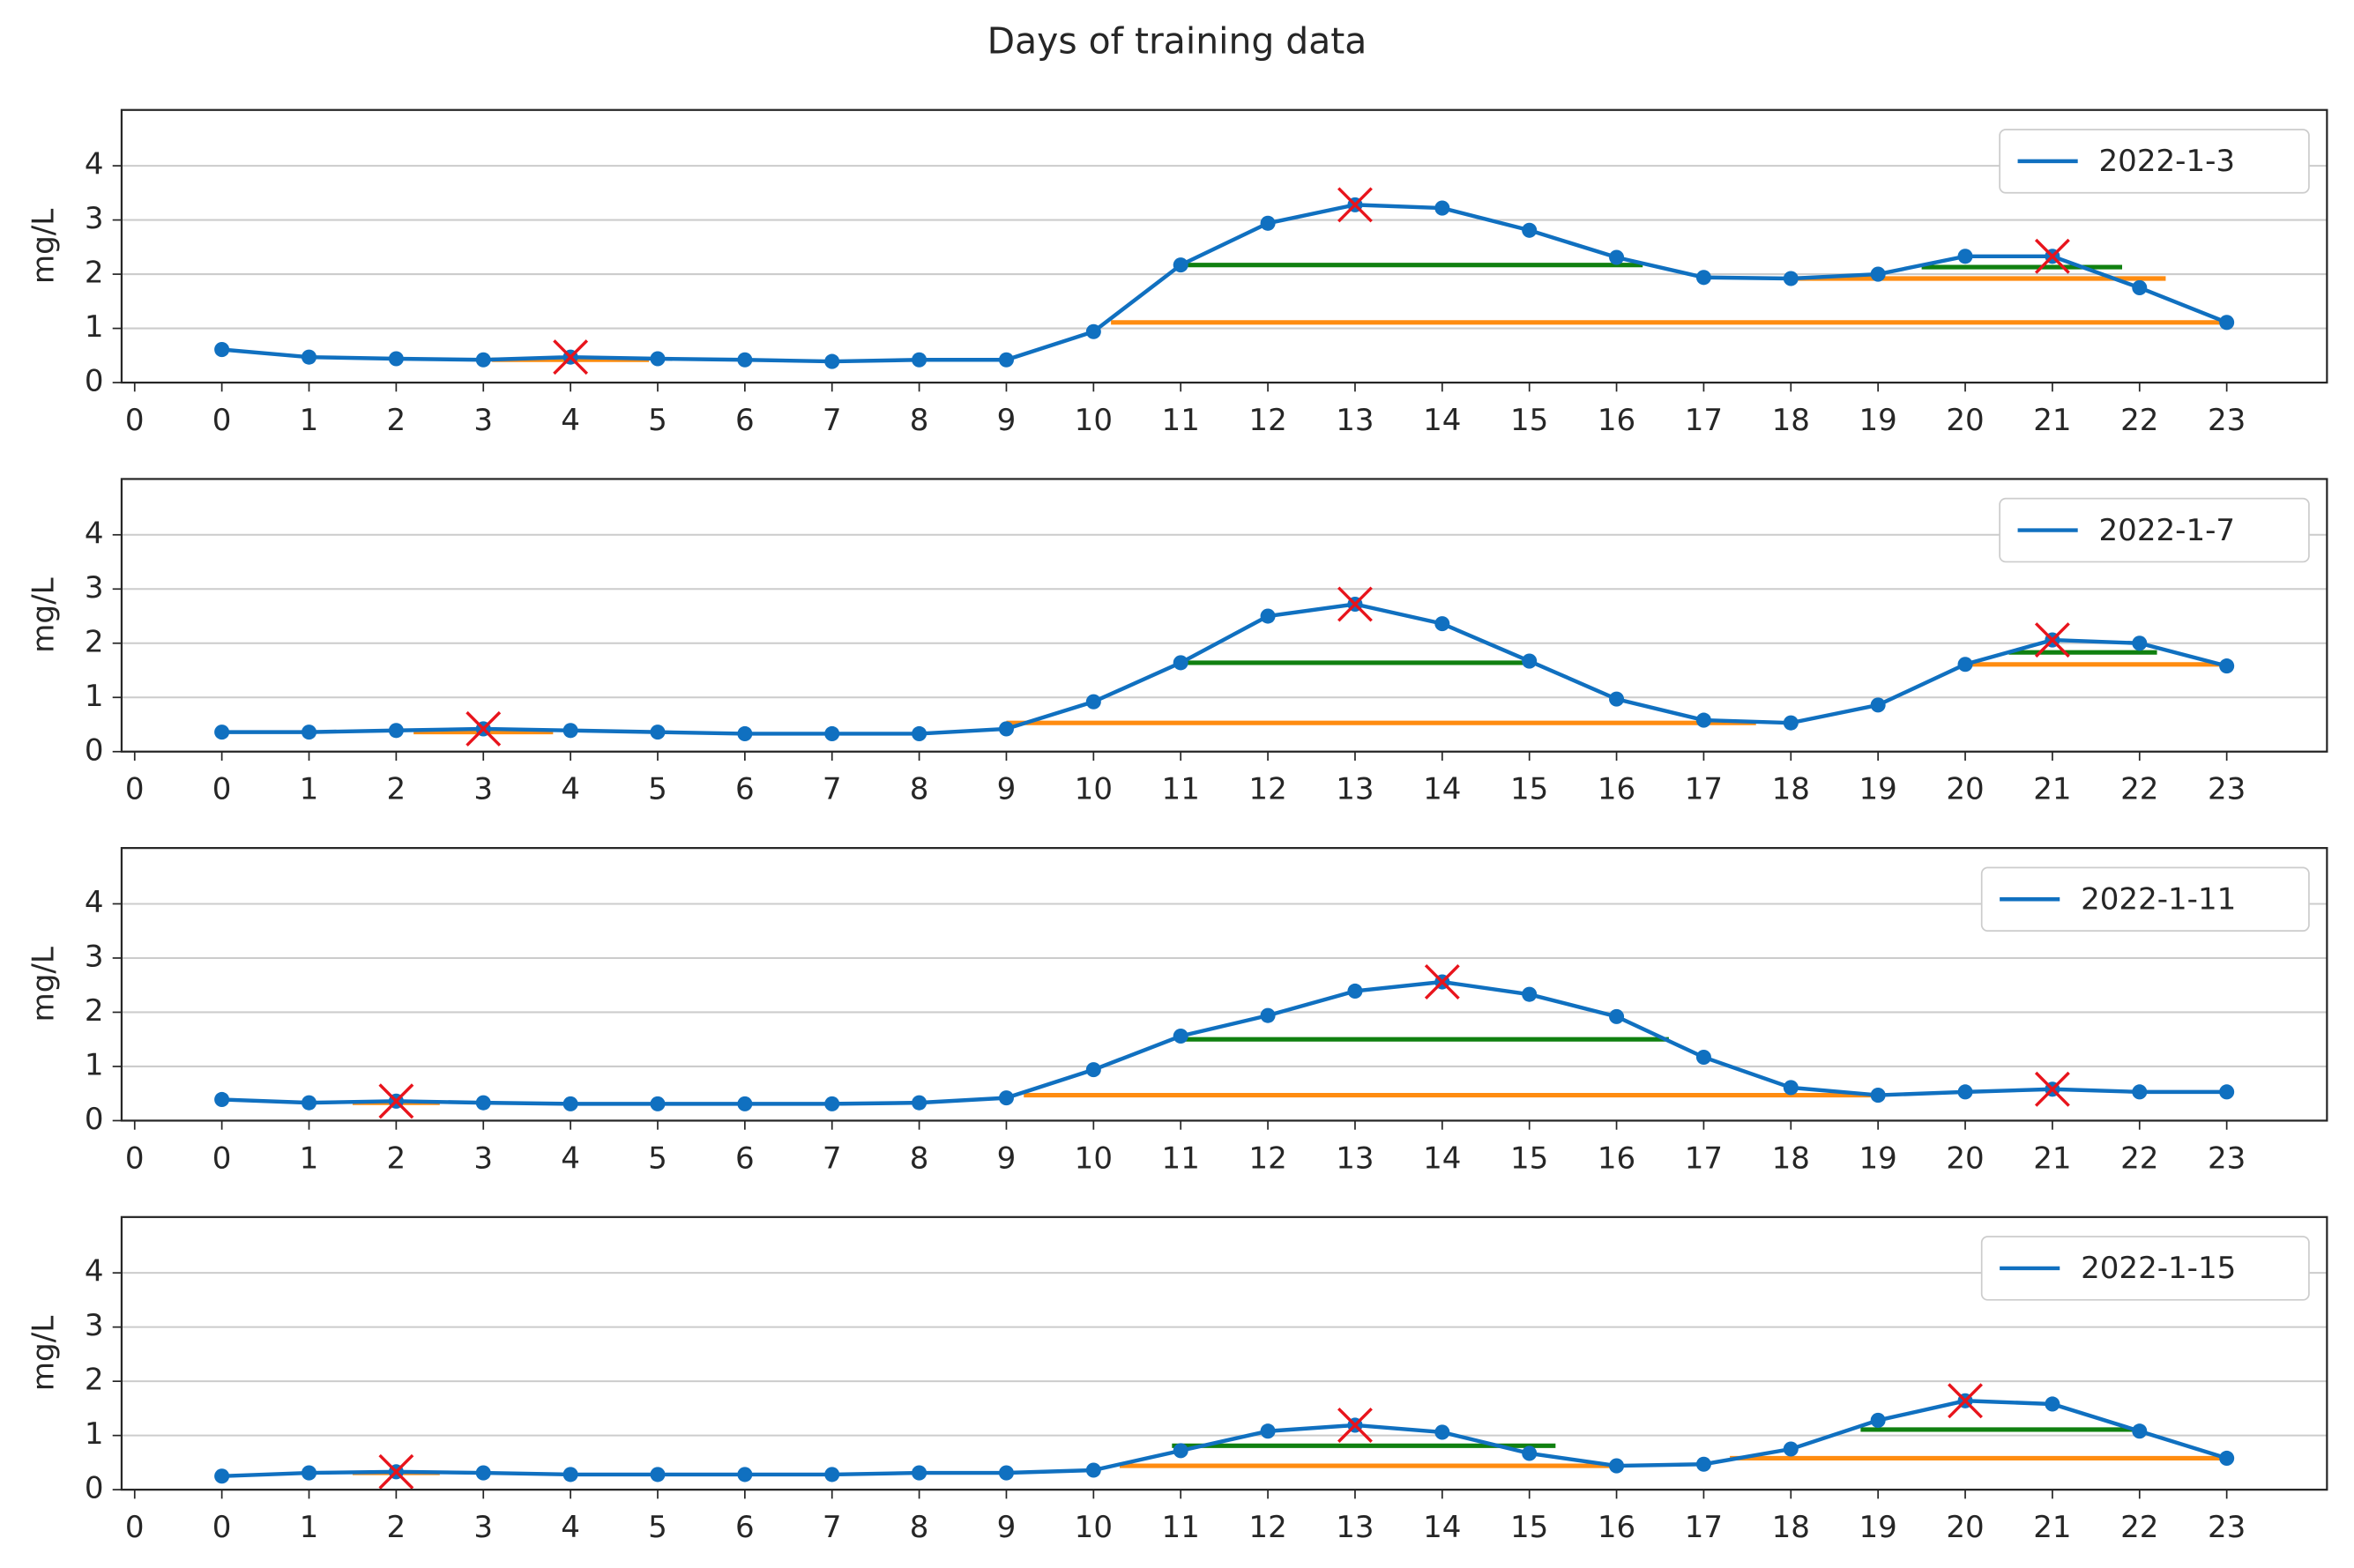 The image size is (2354, 1568). What do you see at coordinates (2158, 1268) in the screenshot?
I see `legend-label: 2022-1-15` at bounding box center [2158, 1268].